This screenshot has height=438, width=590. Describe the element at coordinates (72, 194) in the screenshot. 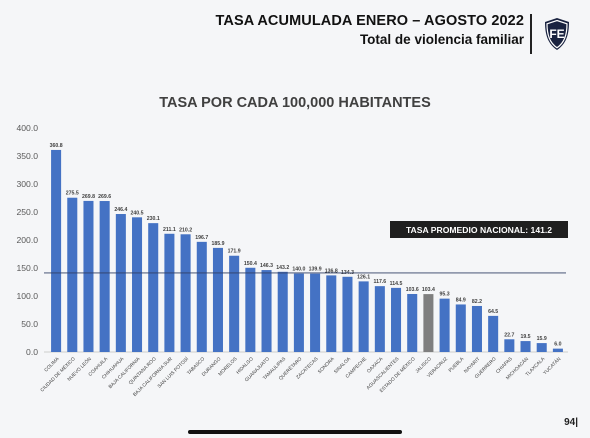

I see `bar-value-label: 275.5` at that location.